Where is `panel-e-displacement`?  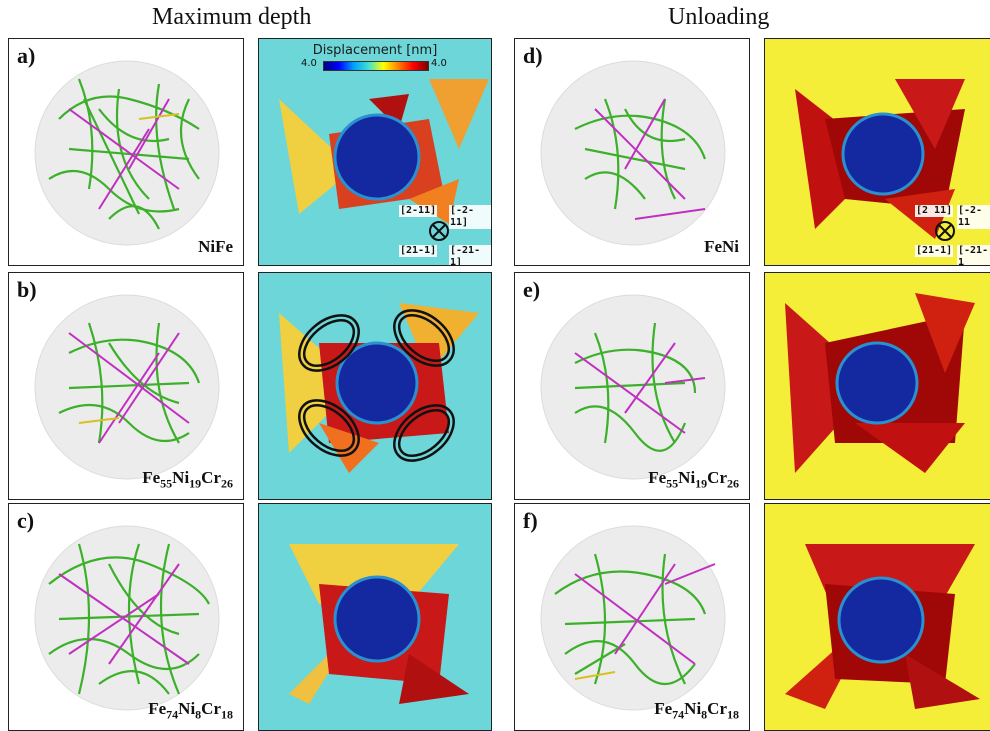 panel-e-displacement is located at coordinates (877, 386).